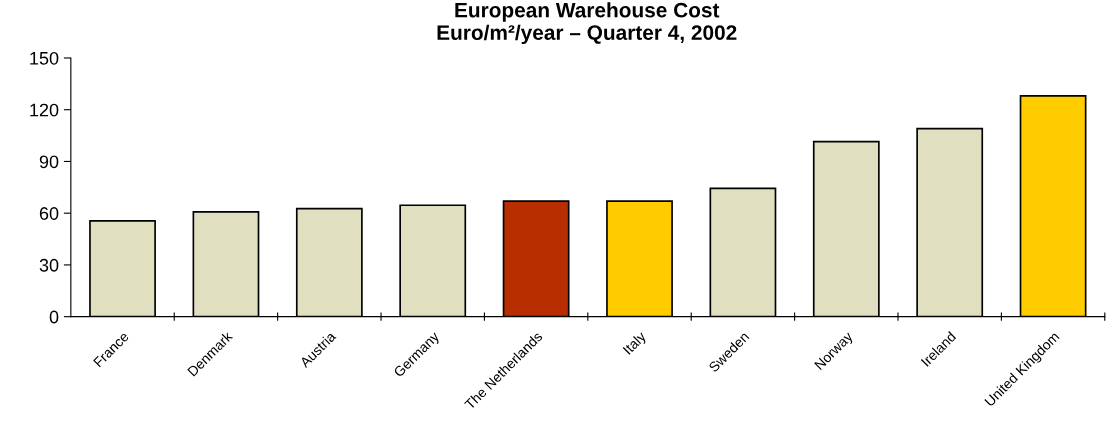  Describe the element at coordinates (54, 317) in the screenshot. I see `y-tick-label: 0` at that location.